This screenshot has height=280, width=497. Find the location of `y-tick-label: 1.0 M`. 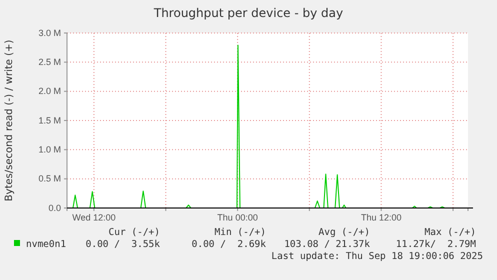

y-tick-label: 1.0 M is located at coordinates (49, 149).